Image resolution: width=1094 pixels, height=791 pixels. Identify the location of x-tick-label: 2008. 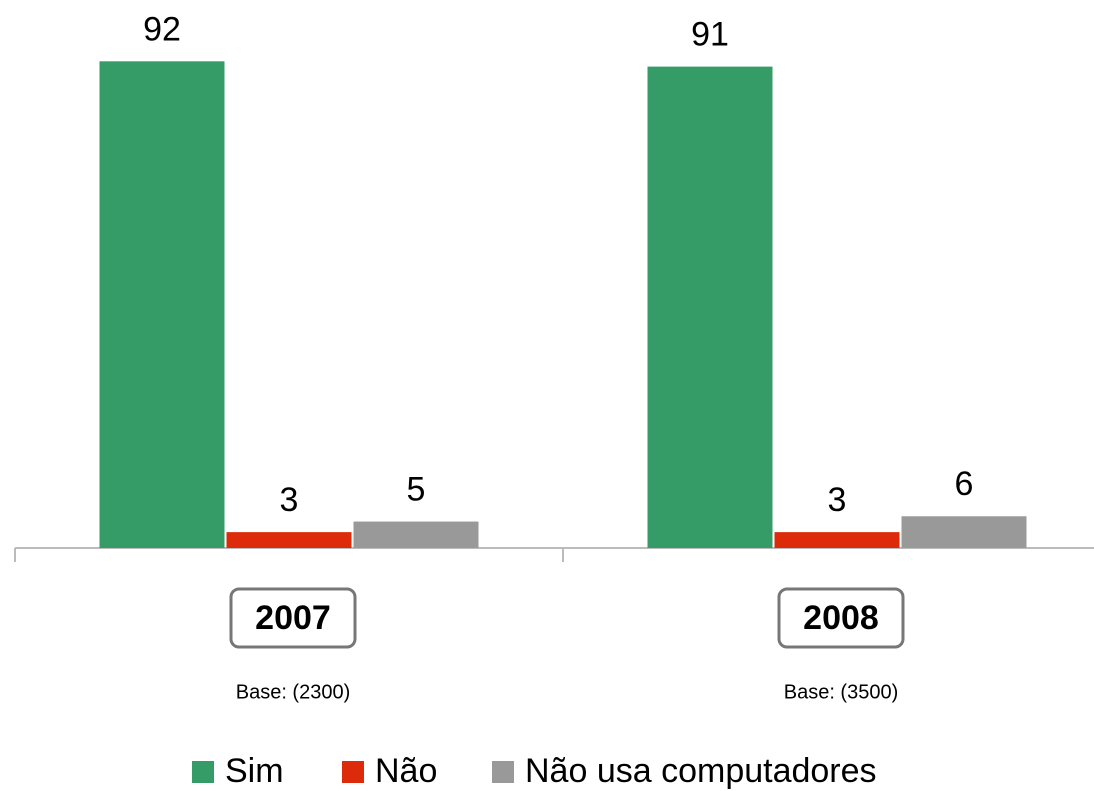
(841, 618).